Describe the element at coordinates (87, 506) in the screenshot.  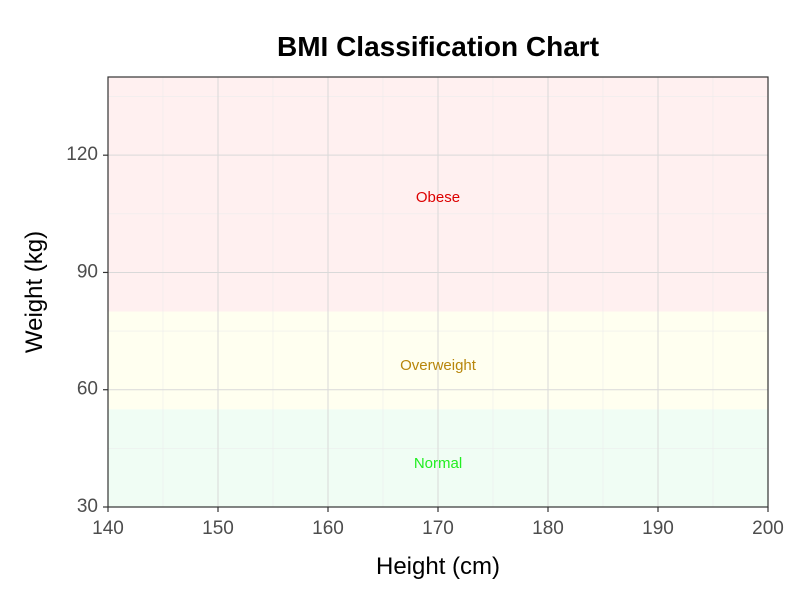
I see `y-tick-label: 30` at that location.